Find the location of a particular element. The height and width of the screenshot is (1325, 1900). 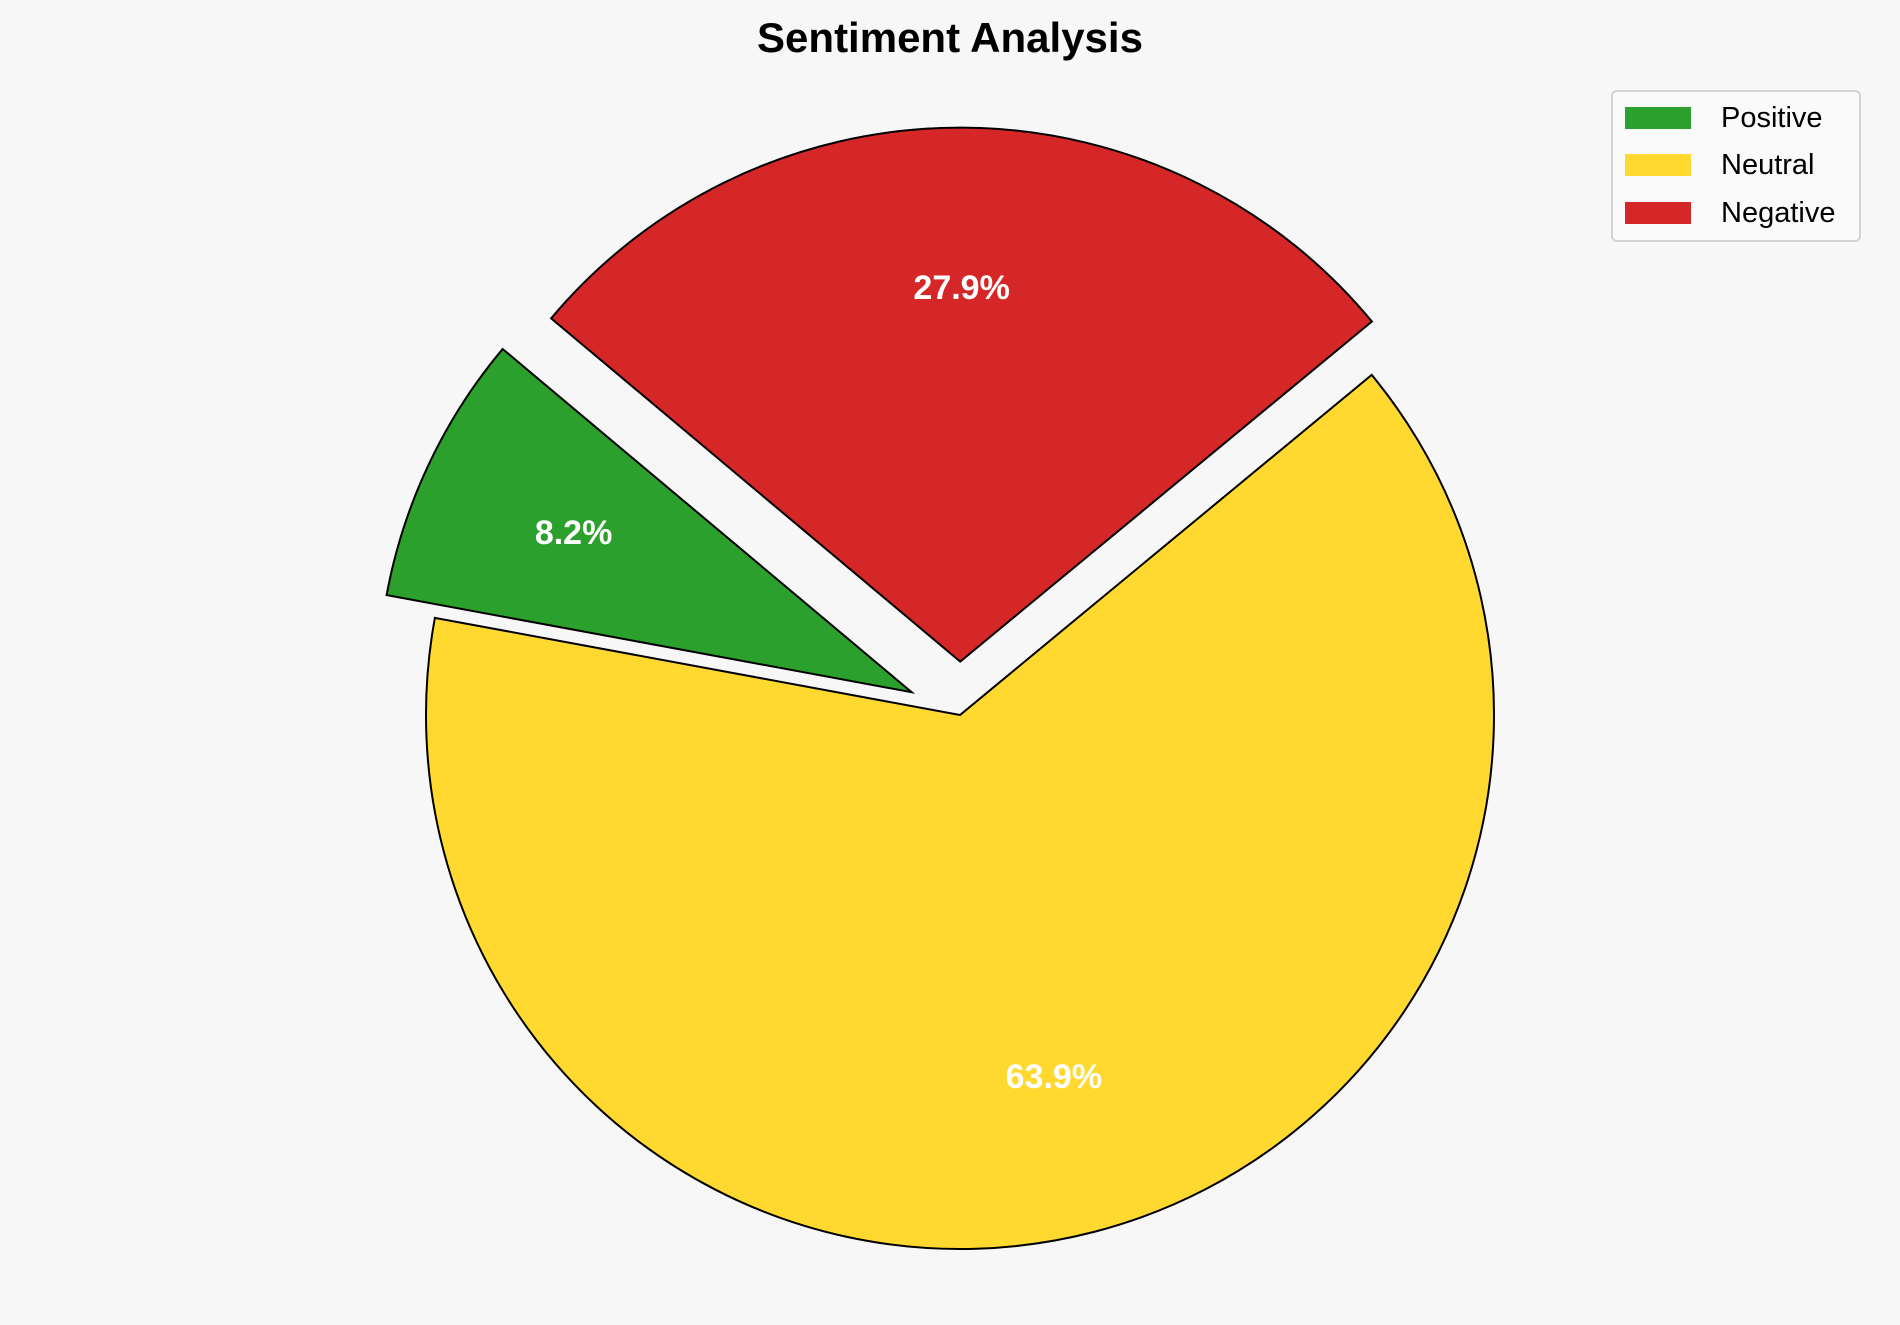

legend-swatch-positive is located at coordinates (1658, 118).